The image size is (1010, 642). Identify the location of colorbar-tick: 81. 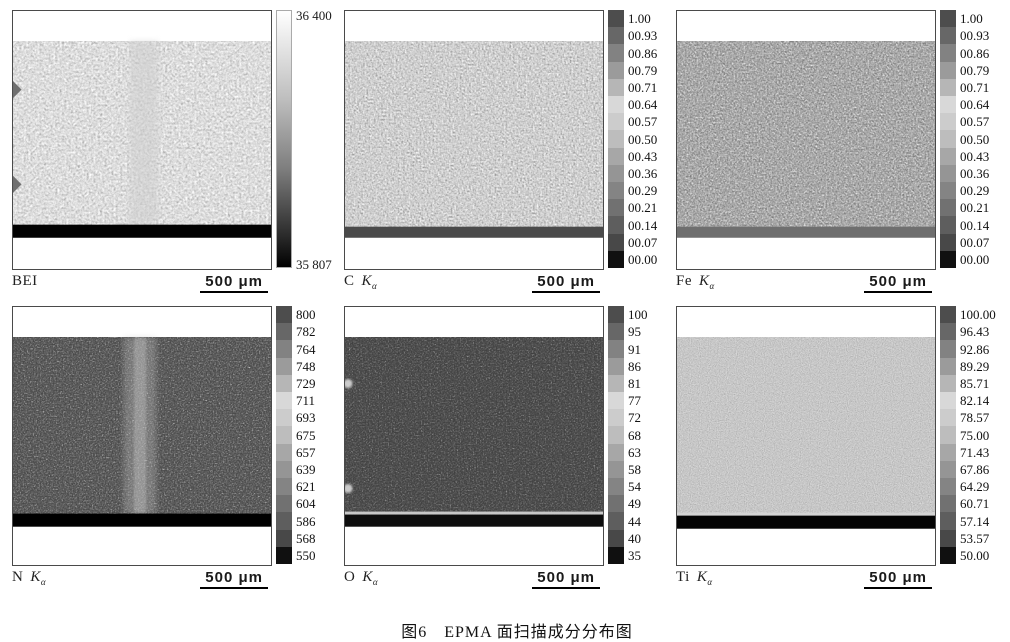
(634, 383).